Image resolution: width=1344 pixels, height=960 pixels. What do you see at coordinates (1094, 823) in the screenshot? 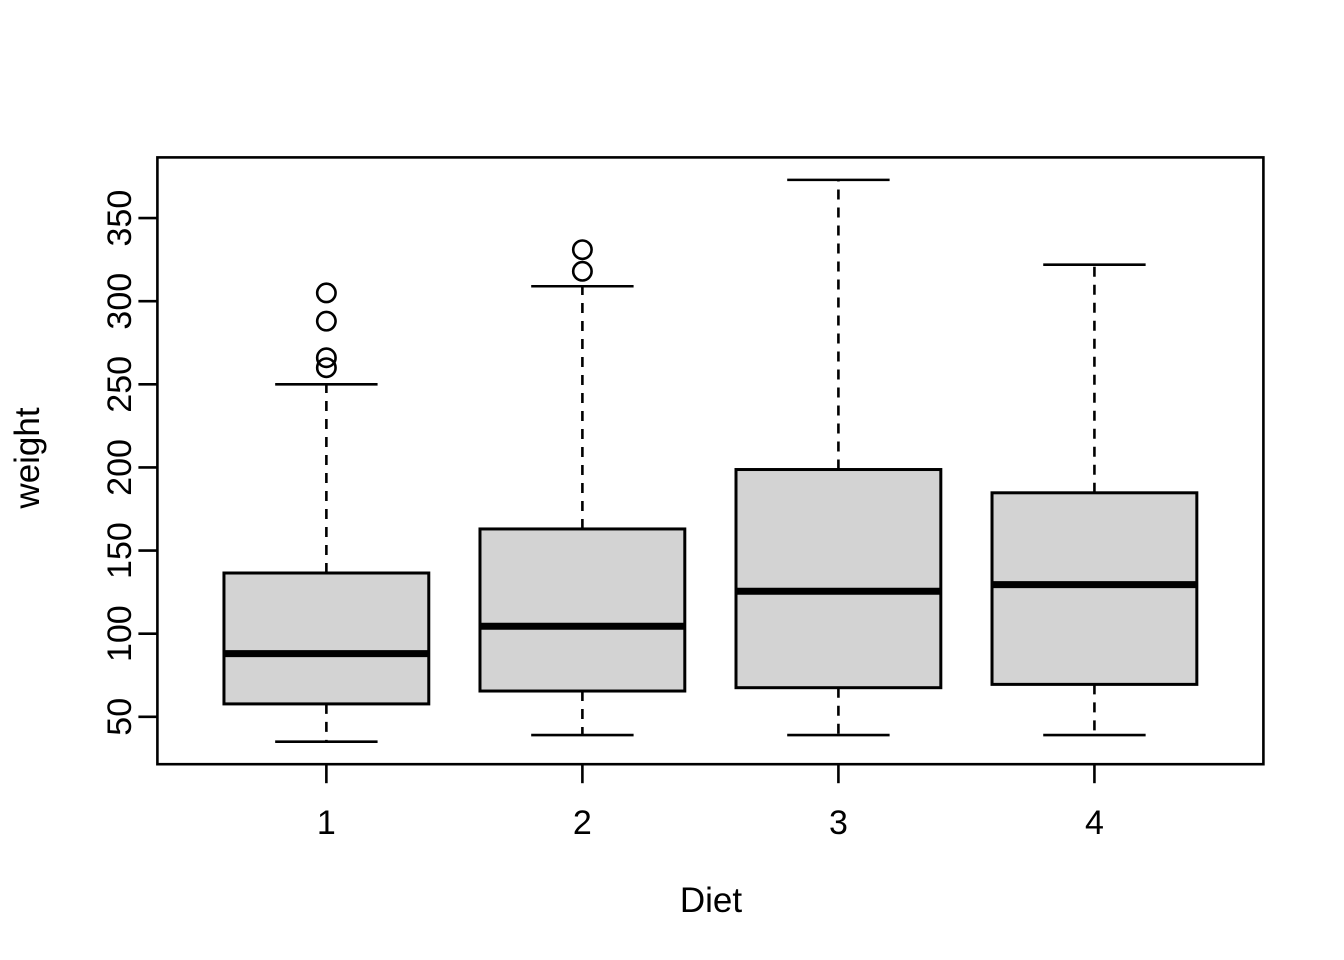
I see `x-tick-label: 4` at bounding box center [1094, 823].